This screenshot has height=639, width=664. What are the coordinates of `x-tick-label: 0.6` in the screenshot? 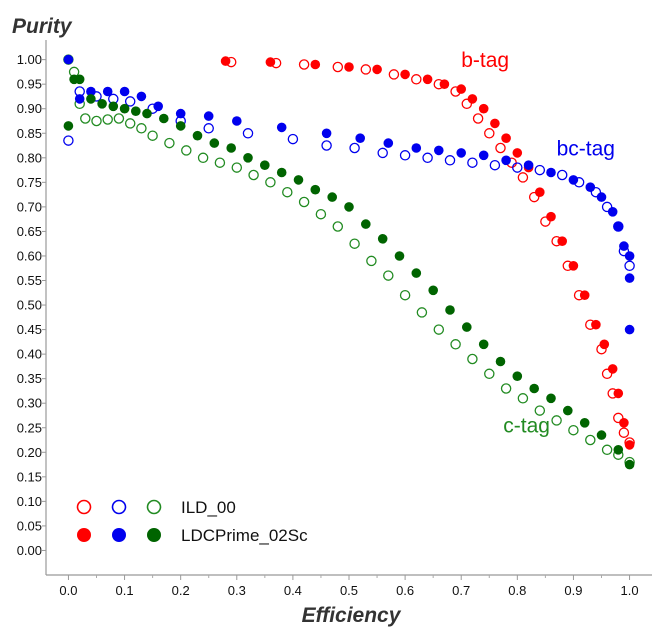 It's located at (405, 590).